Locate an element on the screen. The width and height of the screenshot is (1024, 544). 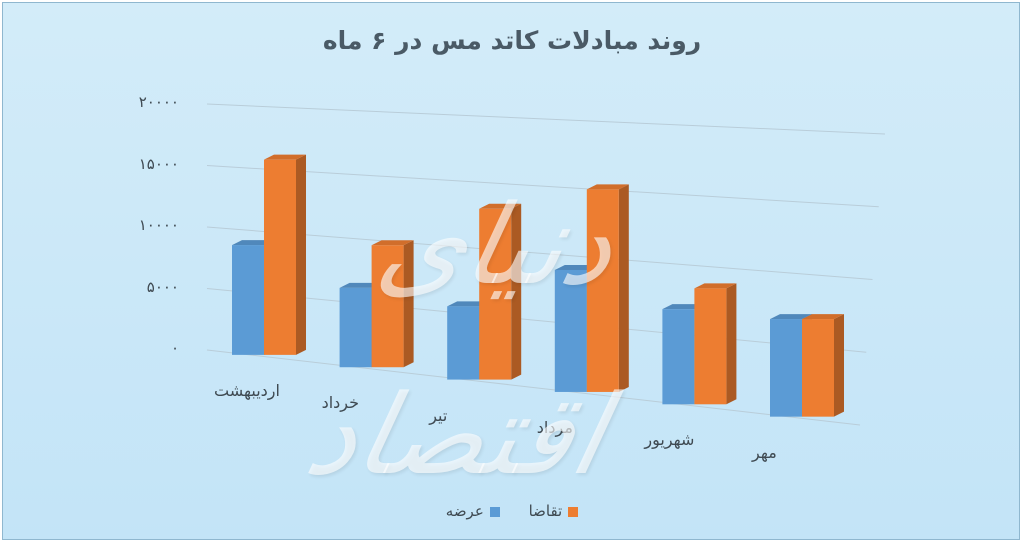
legend-label-demand: تقاضا is located at coordinates (545, 511).